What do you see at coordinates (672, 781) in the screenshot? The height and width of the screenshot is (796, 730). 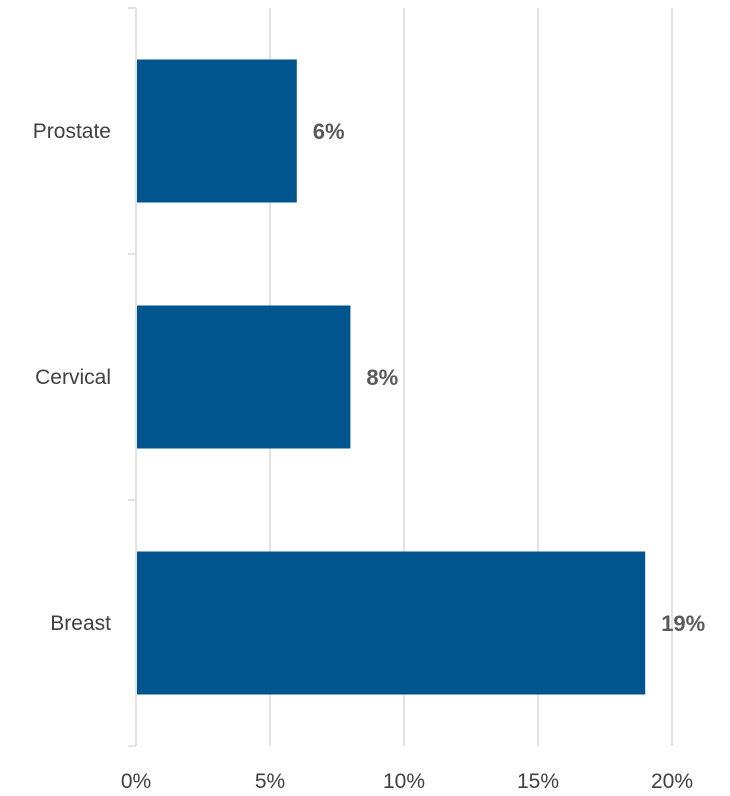 I see `x-tick-label-4: 20%` at bounding box center [672, 781].